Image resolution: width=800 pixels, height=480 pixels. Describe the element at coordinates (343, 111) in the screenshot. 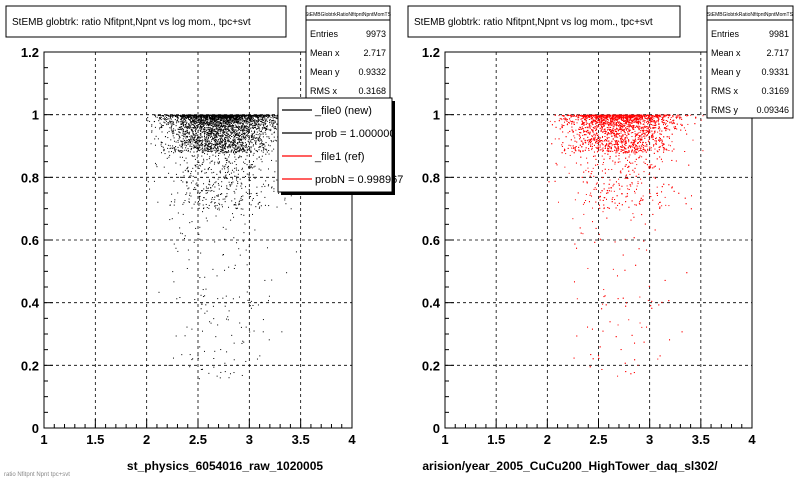

I see `legend-label: _file0 (new)` at that location.